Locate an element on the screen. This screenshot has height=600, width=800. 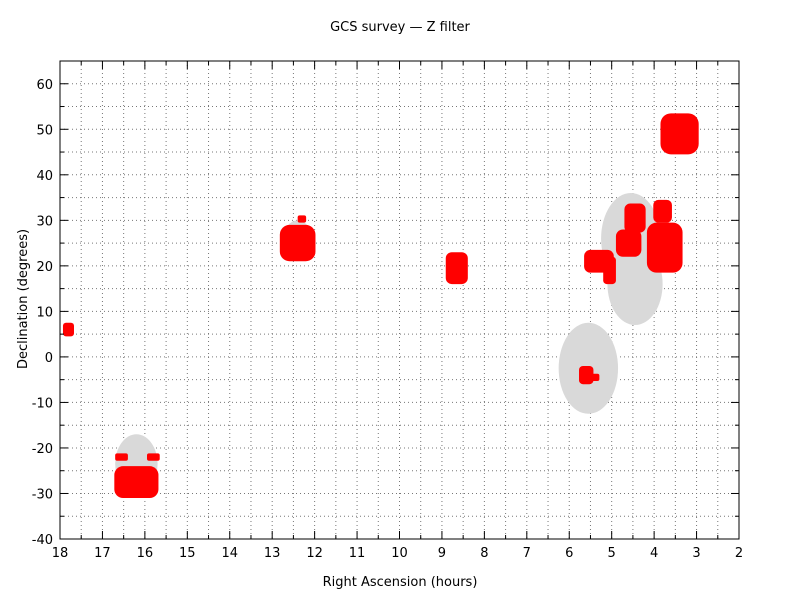
y-tick-label: 30 is located at coordinates (44, 221).